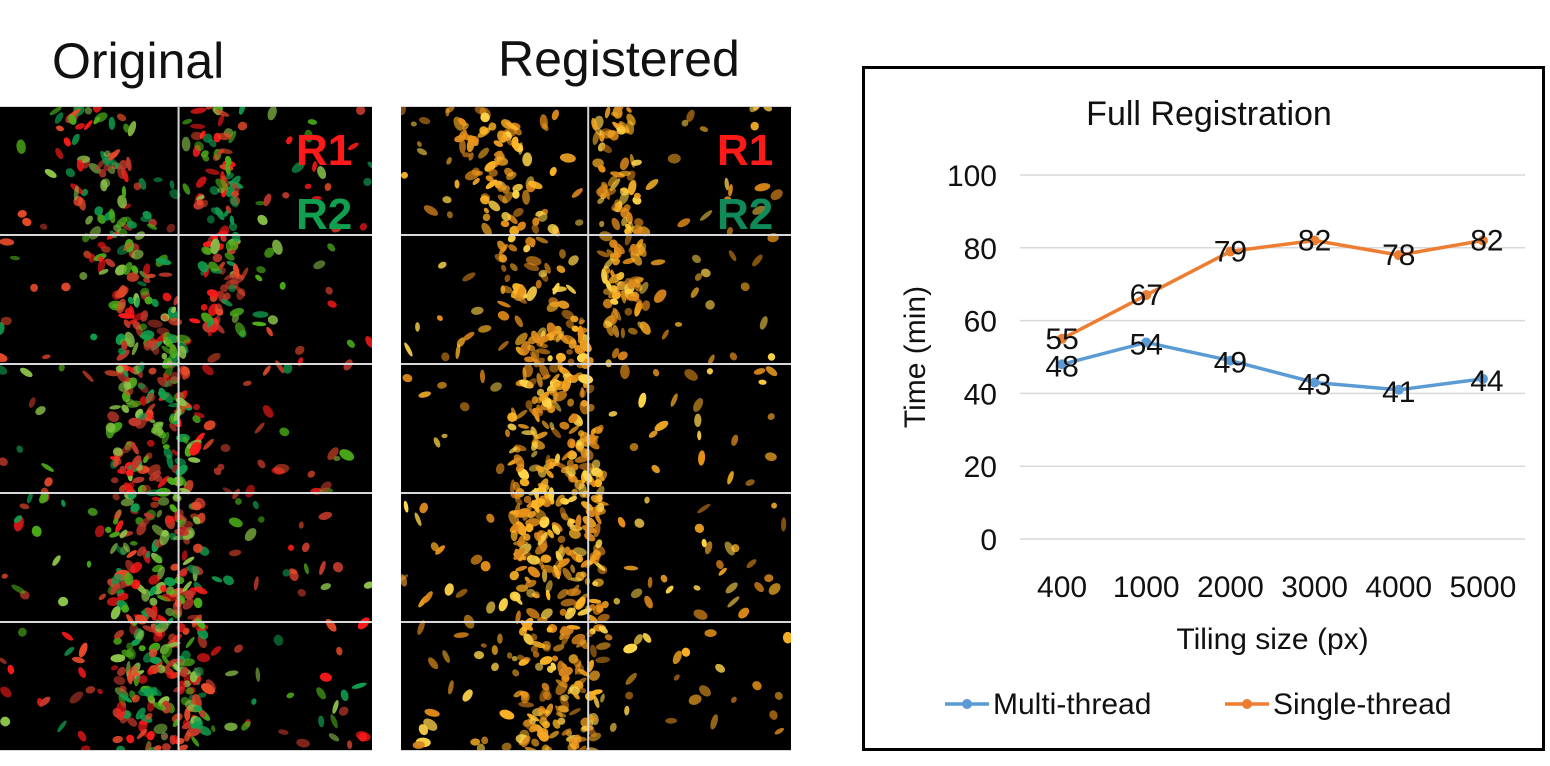 The width and height of the screenshot is (1550, 766). What do you see at coordinates (138, 61) in the screenshot?
I see `original-panel-title: Original` at bounding box center [138, 61].